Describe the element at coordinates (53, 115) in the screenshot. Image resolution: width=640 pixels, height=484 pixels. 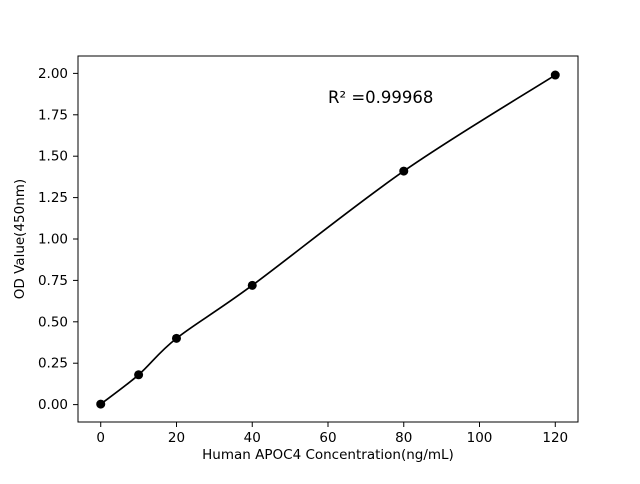
I see `y-tick-label: 1.75` at that location.